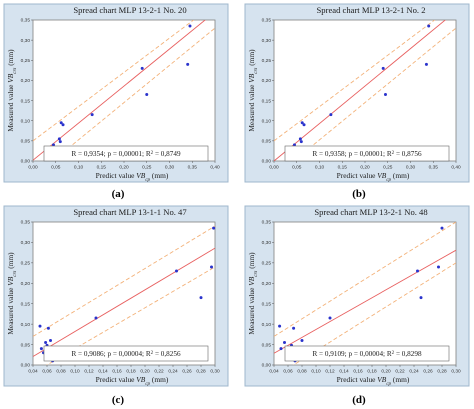 Image resolution: width=474 pixels, height=409 pixels. I want to click on x-axis-label-var: VB, so click(141, 175).